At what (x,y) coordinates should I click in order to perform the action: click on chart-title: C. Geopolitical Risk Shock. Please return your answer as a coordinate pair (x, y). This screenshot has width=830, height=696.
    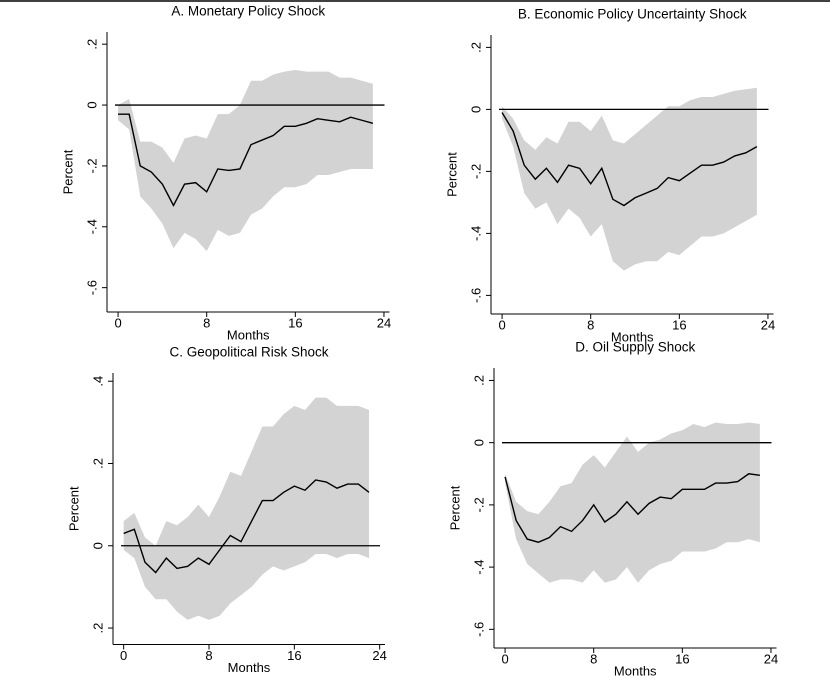
    Looking at the image, I should click on (248, 352).